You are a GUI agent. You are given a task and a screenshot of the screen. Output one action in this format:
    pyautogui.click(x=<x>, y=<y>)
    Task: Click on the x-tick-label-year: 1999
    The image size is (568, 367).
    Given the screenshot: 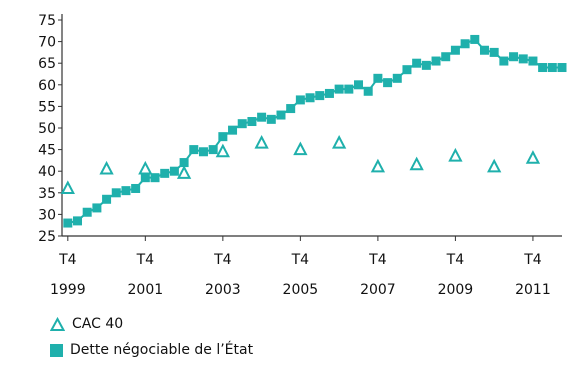 What is the action you would take?
    pyautogui.click(x=68, y=290)
    